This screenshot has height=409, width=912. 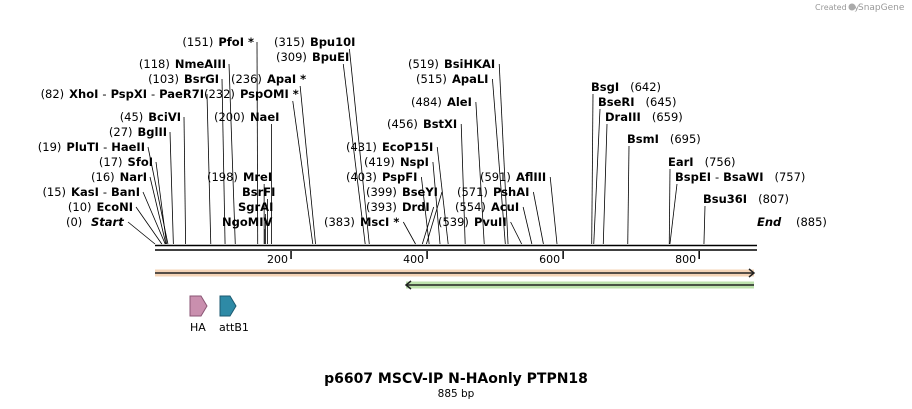 What do you see at coordinates (246, 117) in the screenshot?
I see `site-naei: (200) NaeI` at bounding box center [246, 117].